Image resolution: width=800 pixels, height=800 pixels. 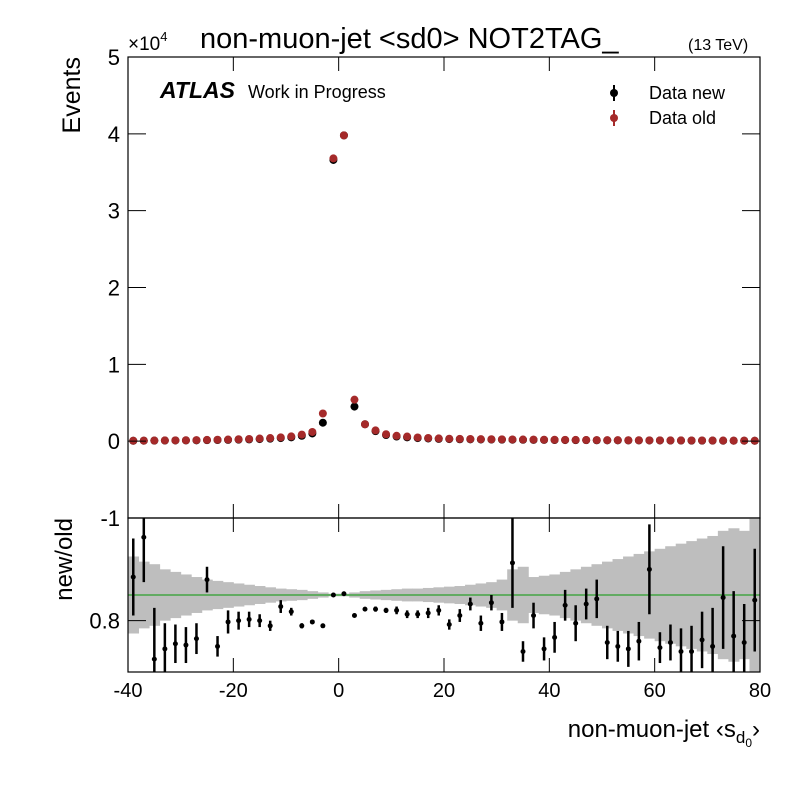 I want to click on x-tick-label: 40, so click(x=549, y=691).